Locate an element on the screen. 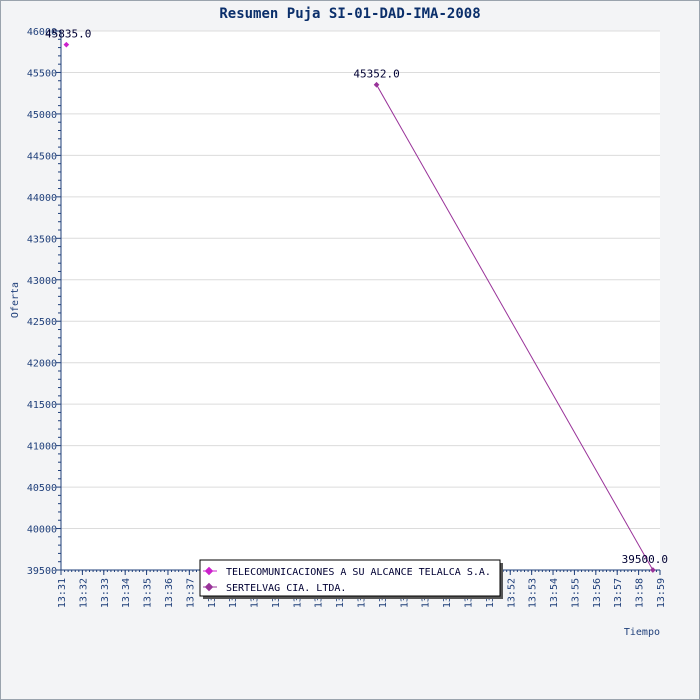  data-label: 45835.0 is located at coordinates (68, 34).